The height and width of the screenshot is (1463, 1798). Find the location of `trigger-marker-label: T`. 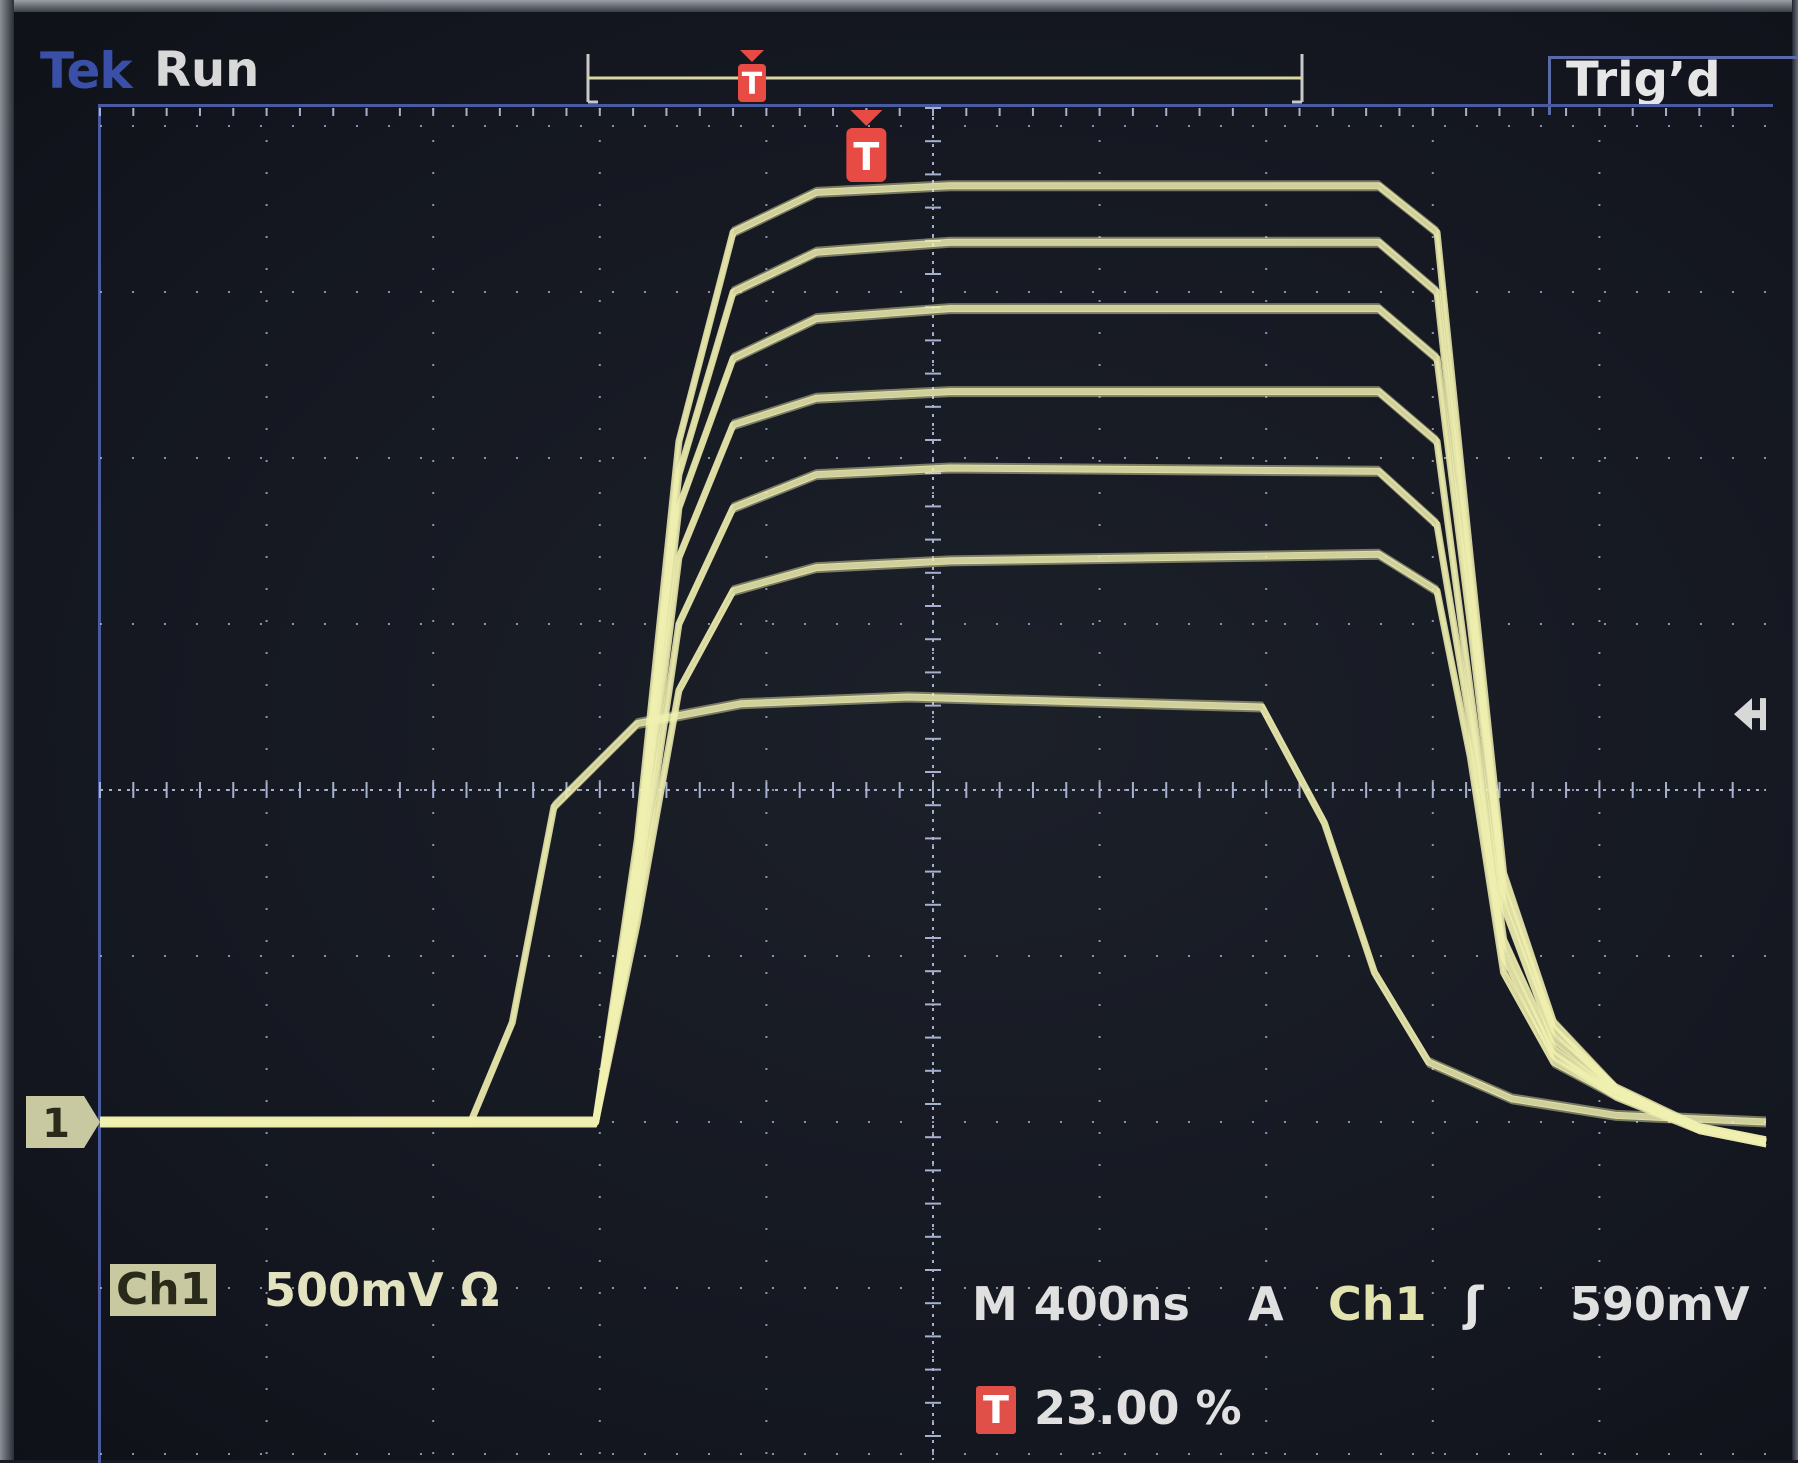

trigger-marker-label: T is located at coordinates (866, 157).